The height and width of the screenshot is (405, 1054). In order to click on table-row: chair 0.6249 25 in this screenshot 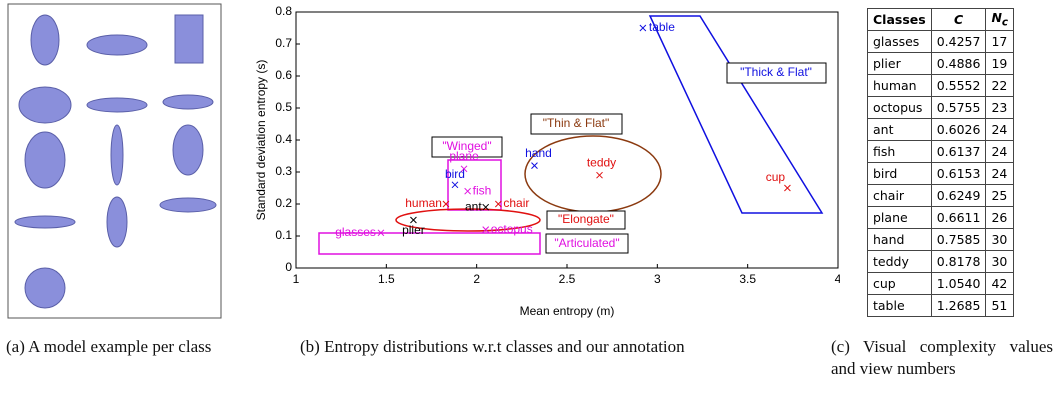, I will do `click(941, 195)`.